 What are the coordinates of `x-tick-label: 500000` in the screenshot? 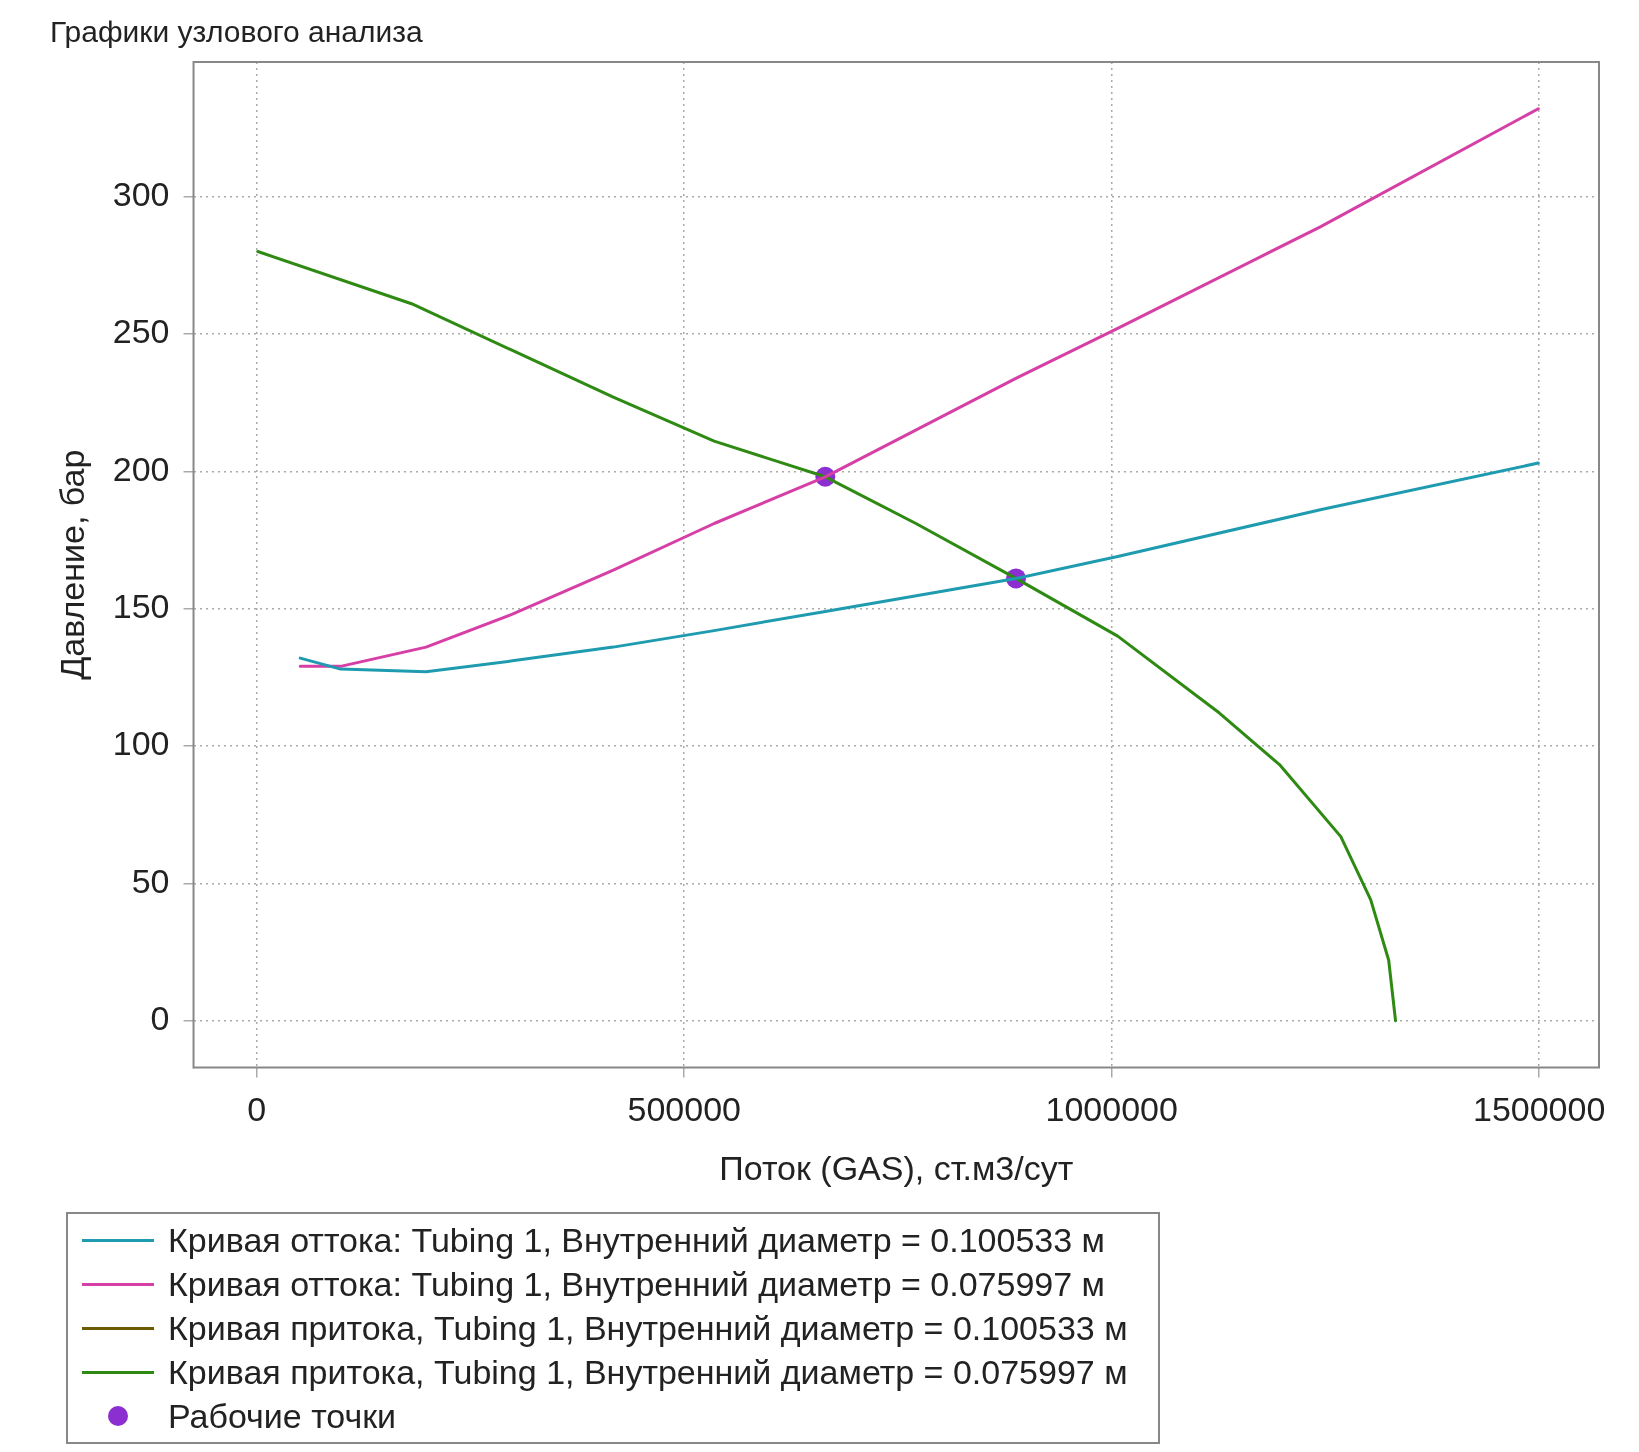 It's located at (684, 1109).